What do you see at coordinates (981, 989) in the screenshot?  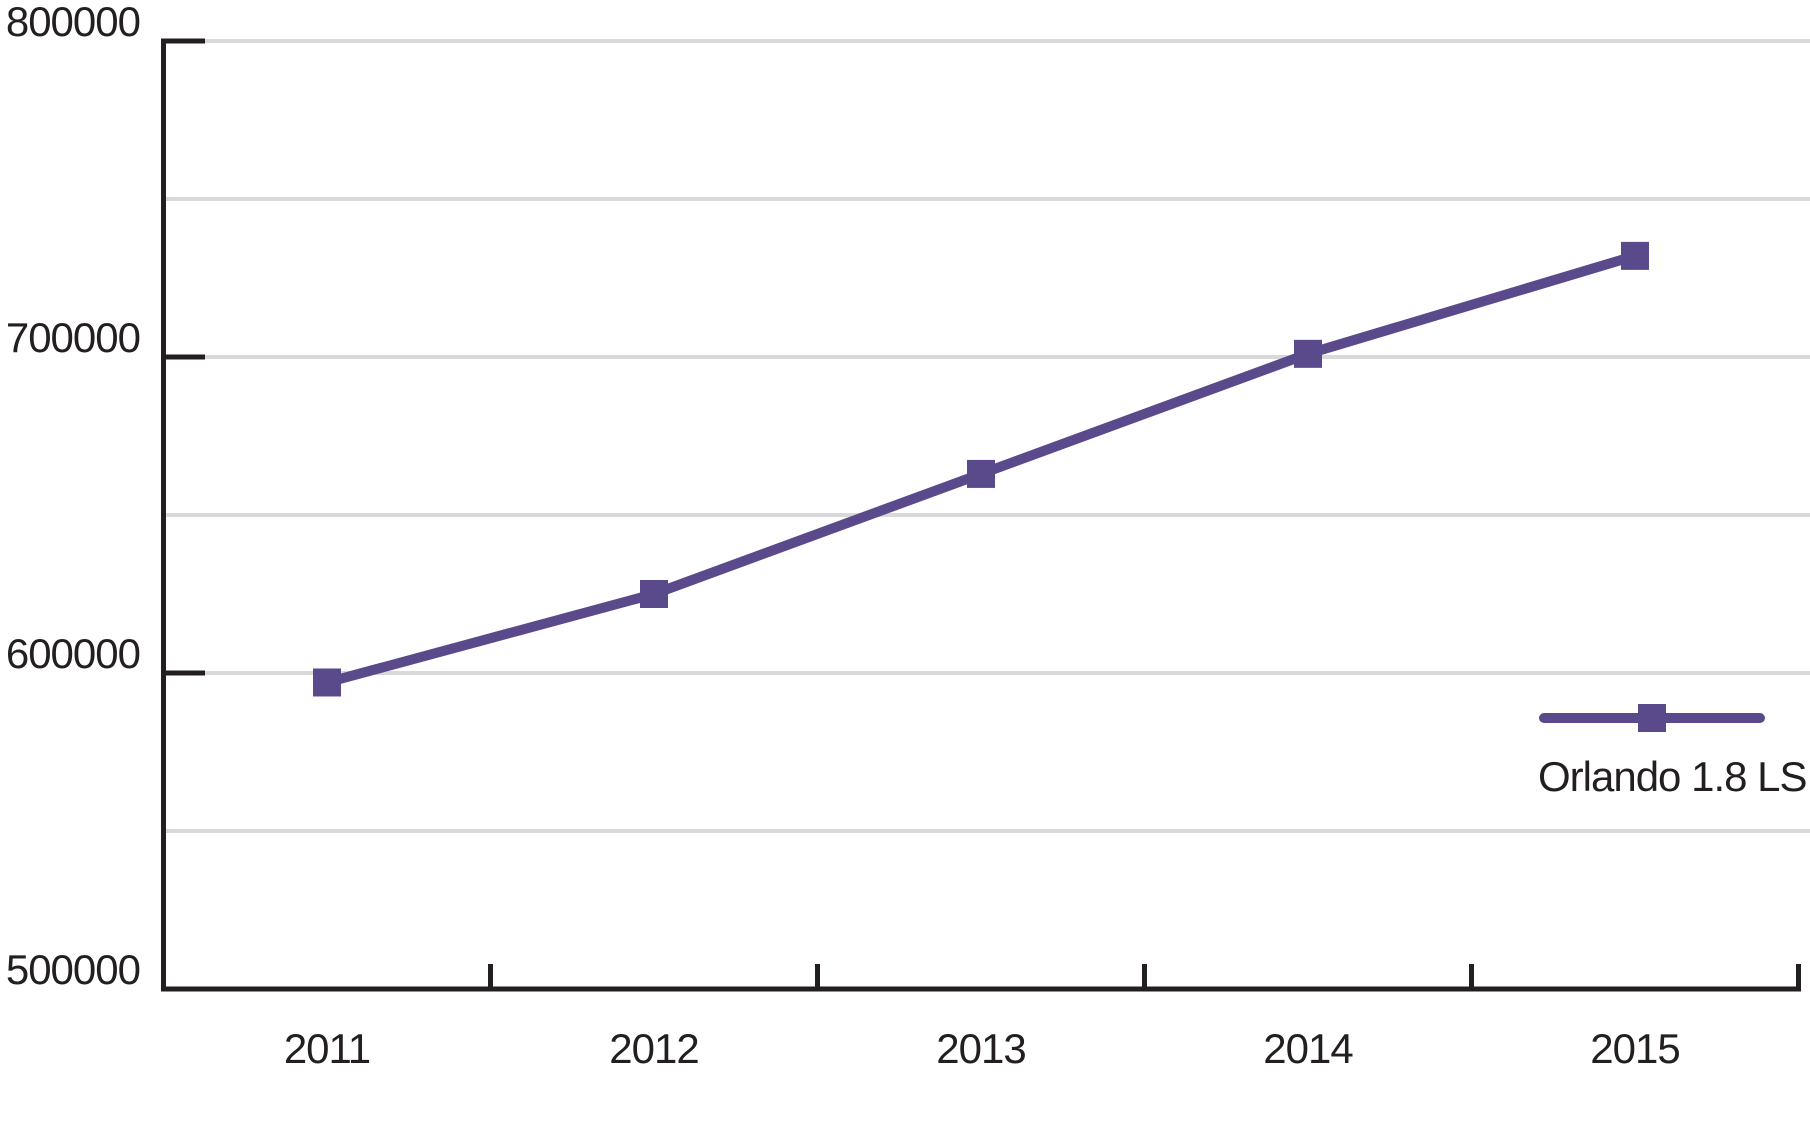 I see `x-axis-line` at bounding box center [981, 989].